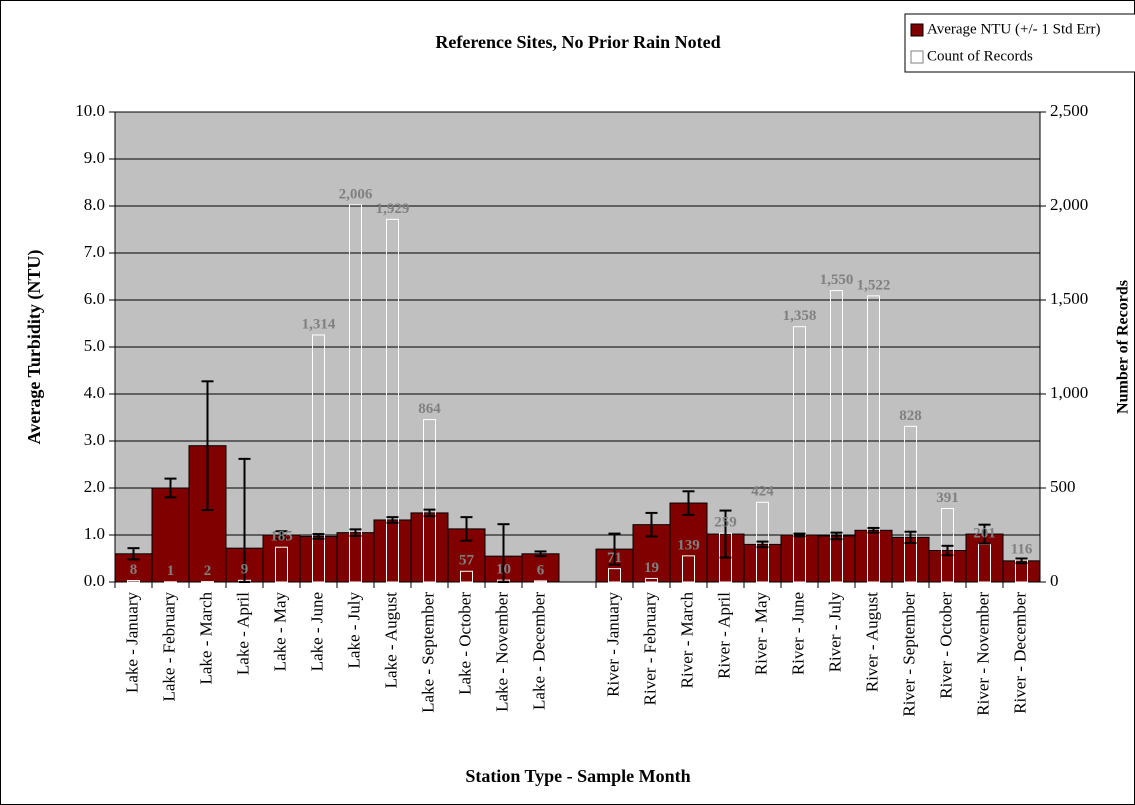 The height and width of the screenshot is (805, 1135). What do you see at coordinates (797, 633) in the screenshot?
I see `x-tick-label: River - June` at bounding box center [797, 633].